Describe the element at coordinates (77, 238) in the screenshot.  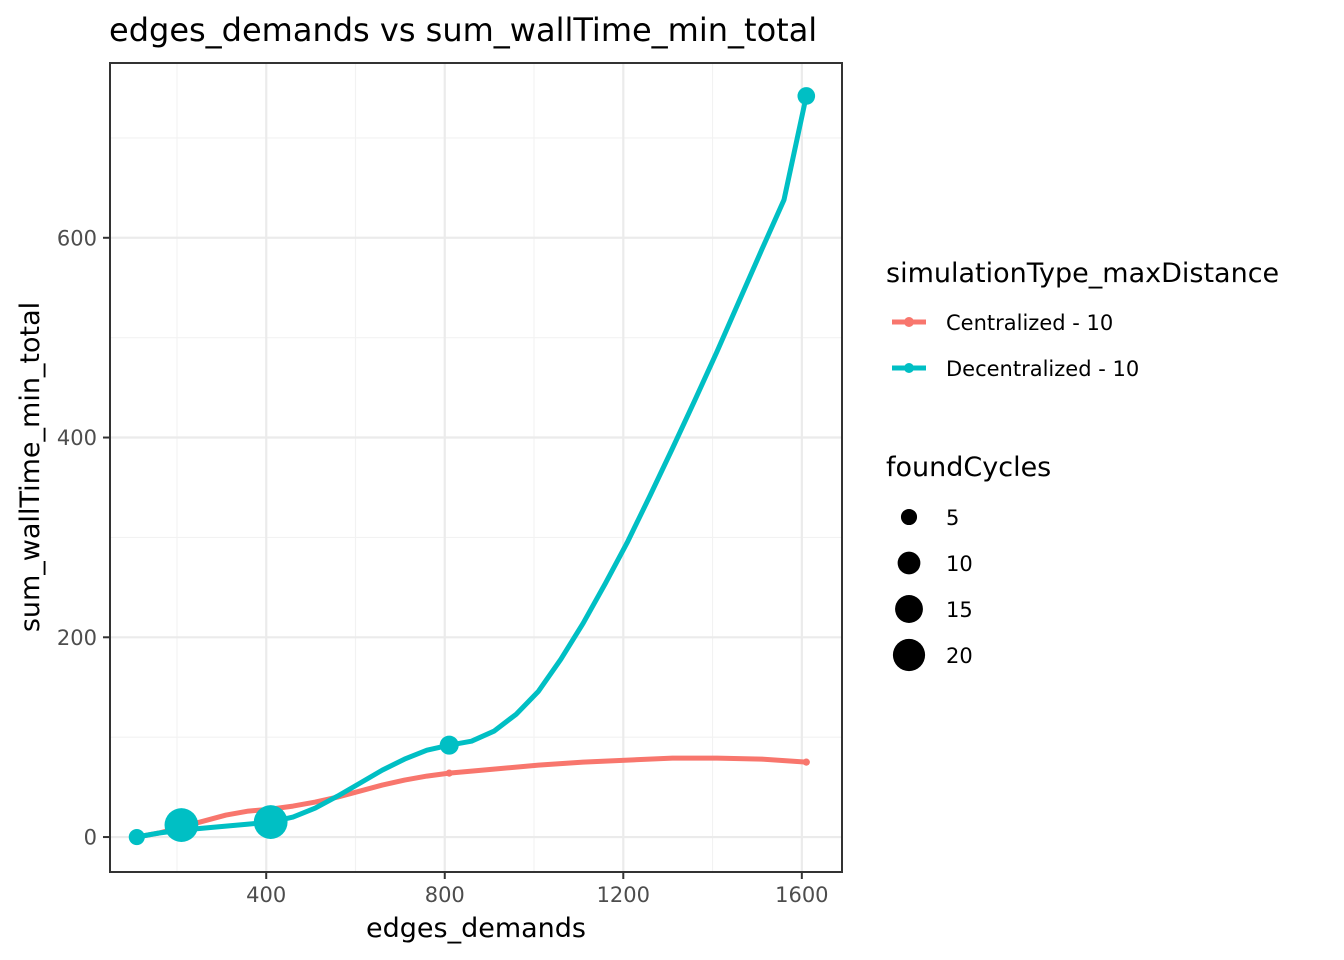
I see `y-tick-label: 600` at that location.